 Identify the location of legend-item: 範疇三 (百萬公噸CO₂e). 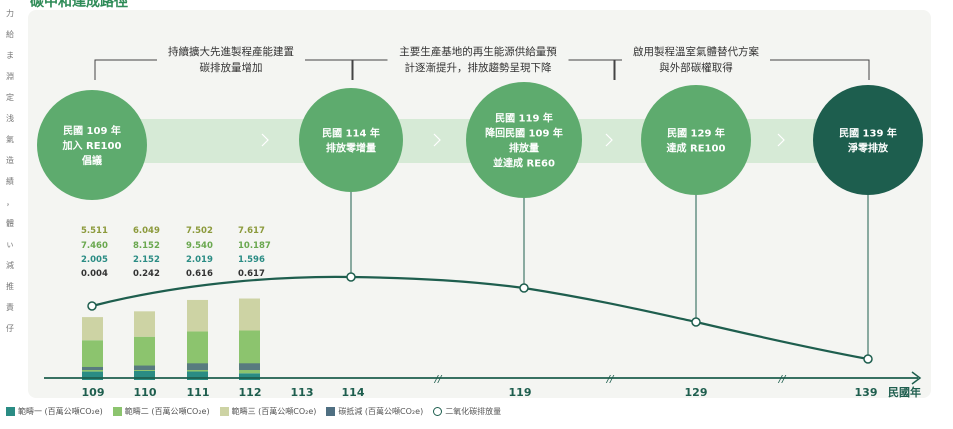
(267, 411).